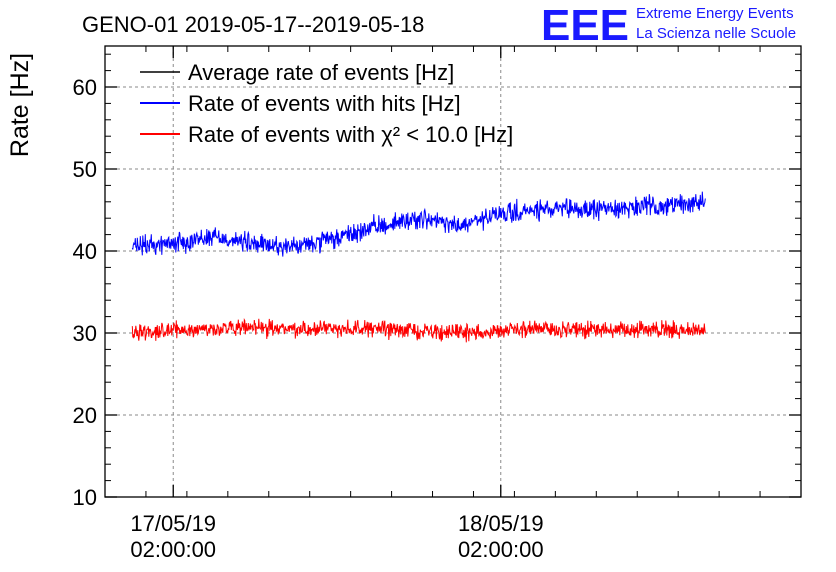 The width and height of the screenshot is (836, 572). Describe the element at coordinates (85, 251) in the screenshot. I see `y-tick-label: 40` at that location.